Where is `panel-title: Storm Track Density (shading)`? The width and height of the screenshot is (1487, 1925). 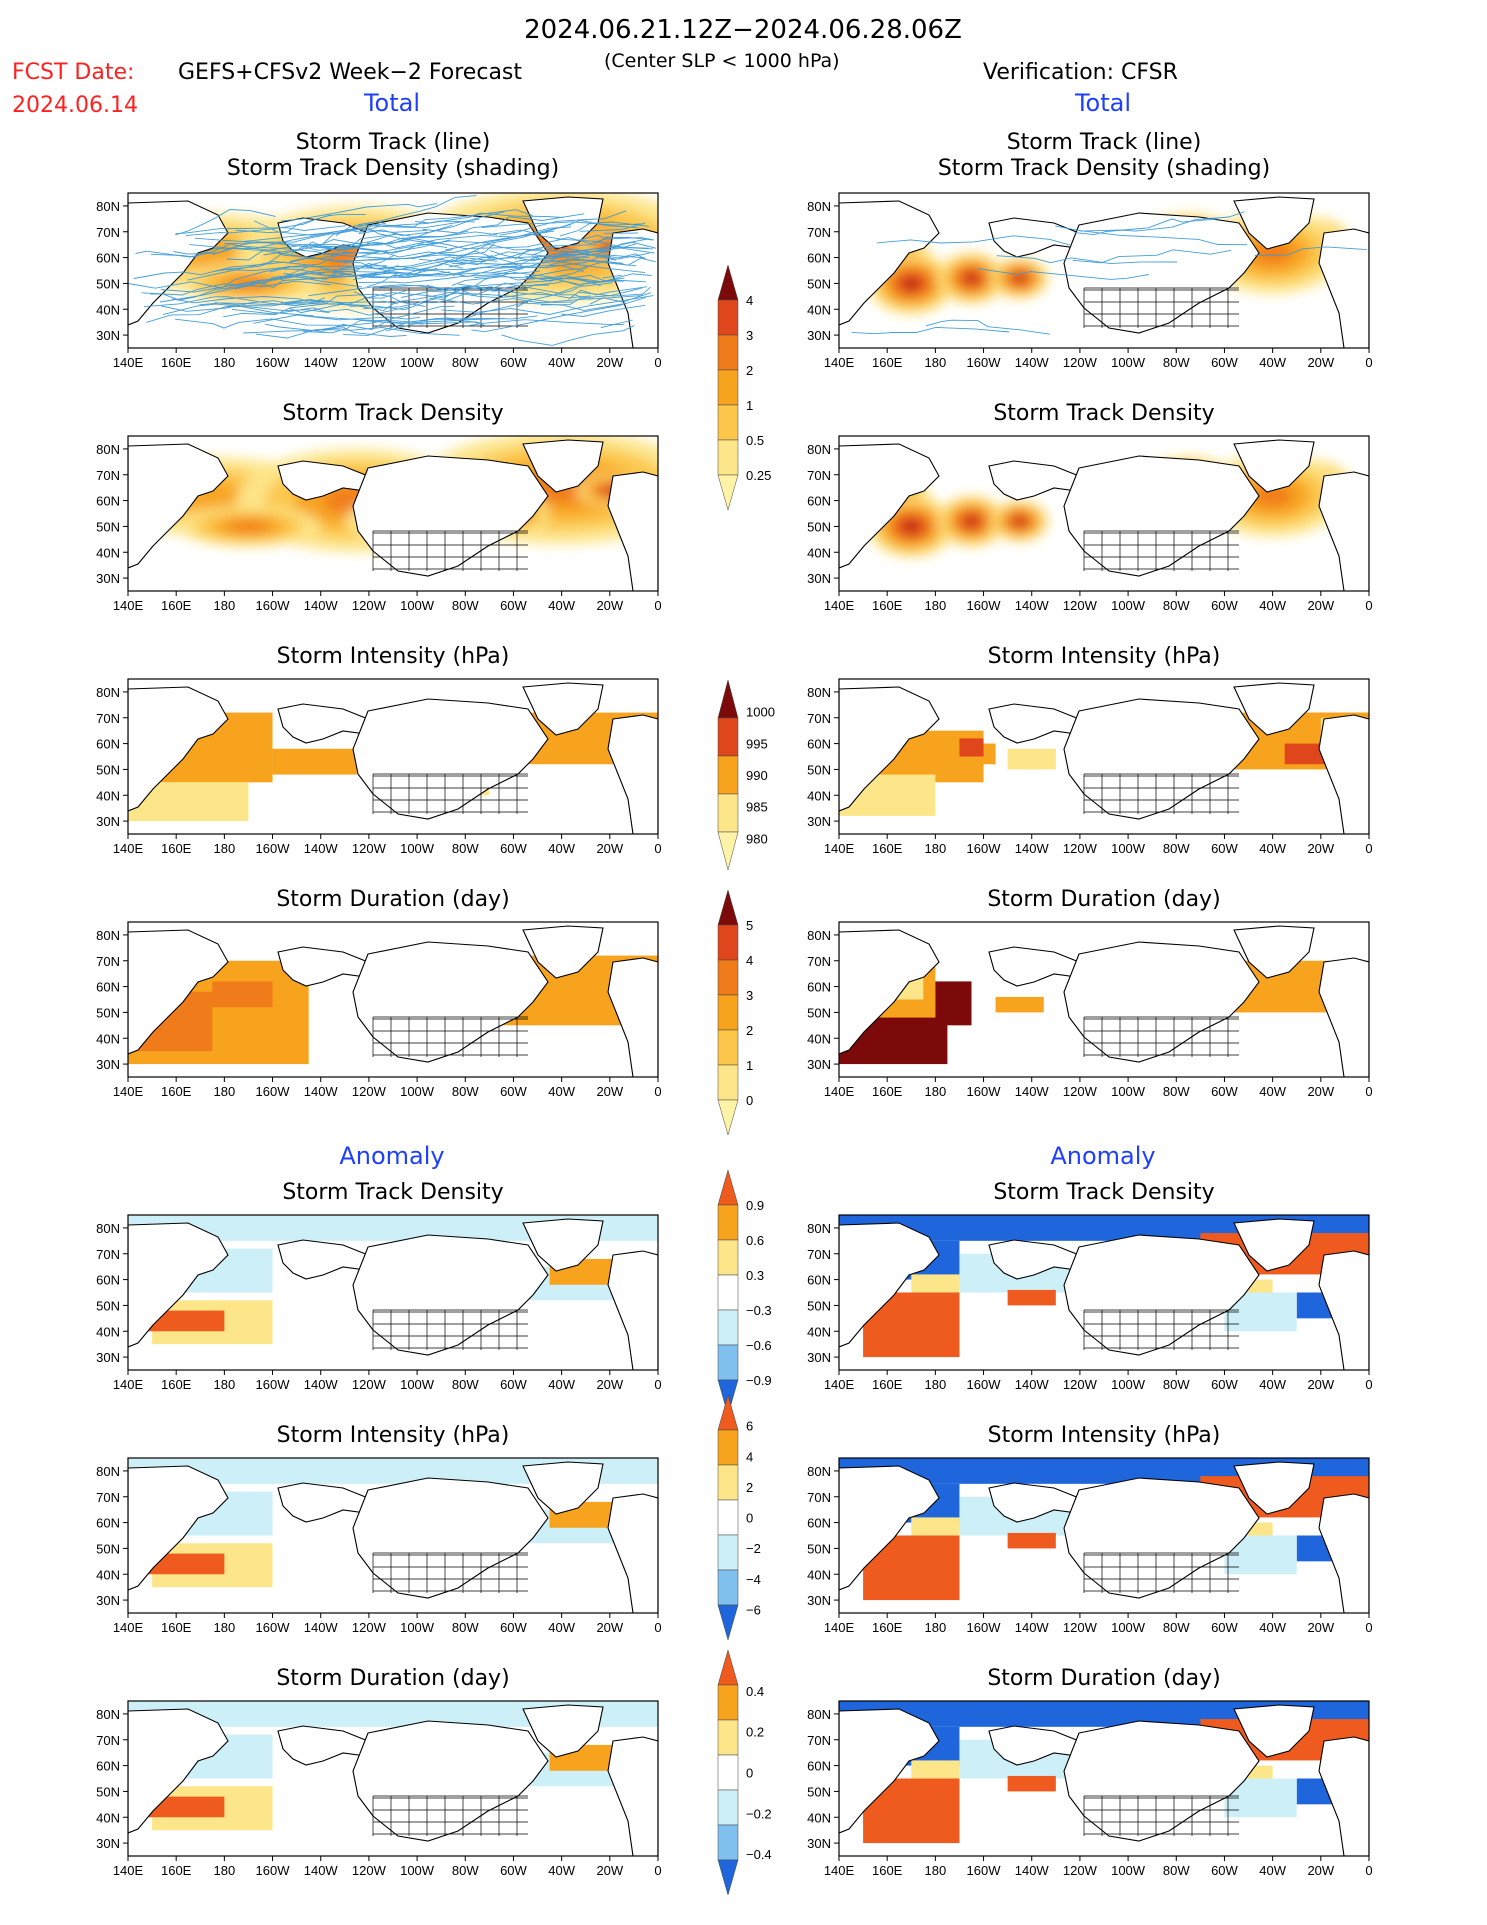 panel-title: Storm Track Density (shading) is located at coordinates (1104, 168).